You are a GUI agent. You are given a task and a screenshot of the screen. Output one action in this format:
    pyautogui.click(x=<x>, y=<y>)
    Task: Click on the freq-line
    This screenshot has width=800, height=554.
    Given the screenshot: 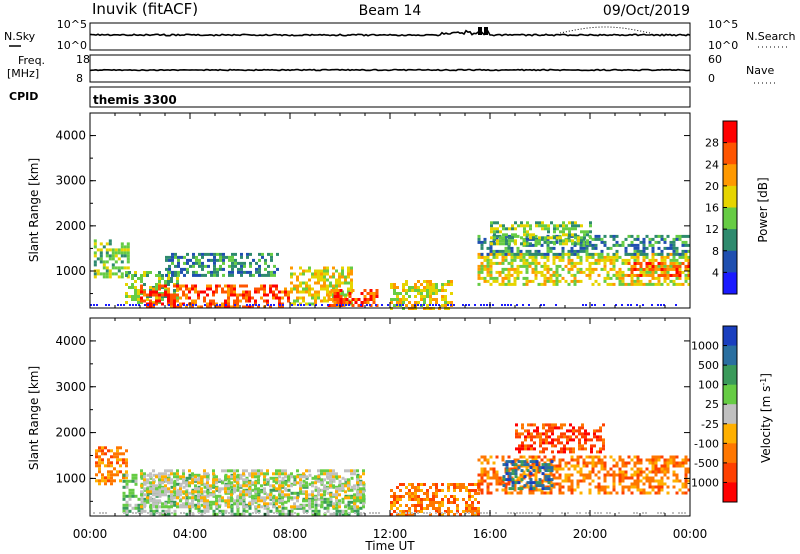 What is the action you would take?
    pyautogui.click(x=390, y=70)
    